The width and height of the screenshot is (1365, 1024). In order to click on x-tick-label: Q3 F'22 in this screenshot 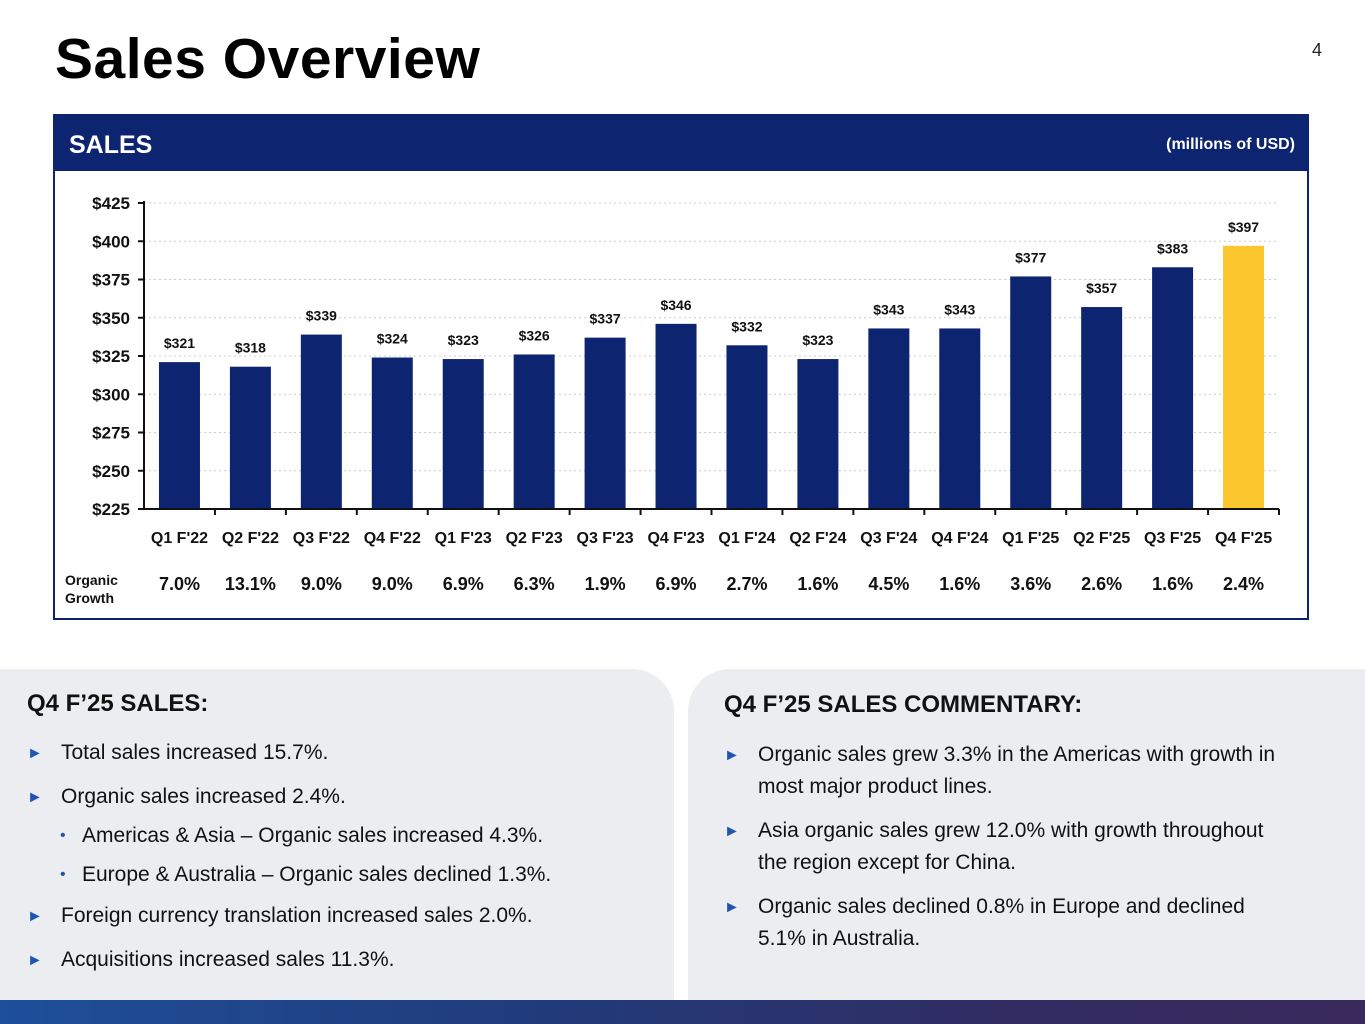, I will do `click(321, 538)`.